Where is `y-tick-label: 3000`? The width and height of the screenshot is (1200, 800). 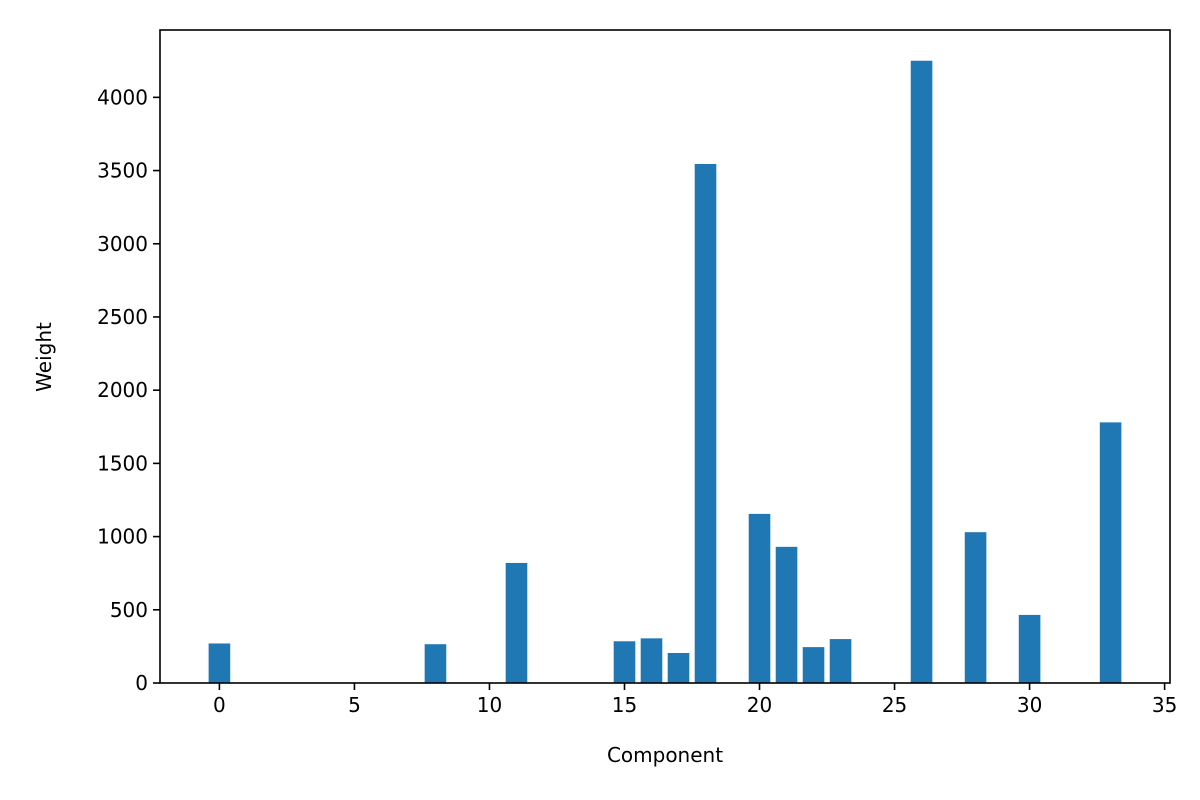
y-tick-label: 3000 is located at coordinates (122, 244).